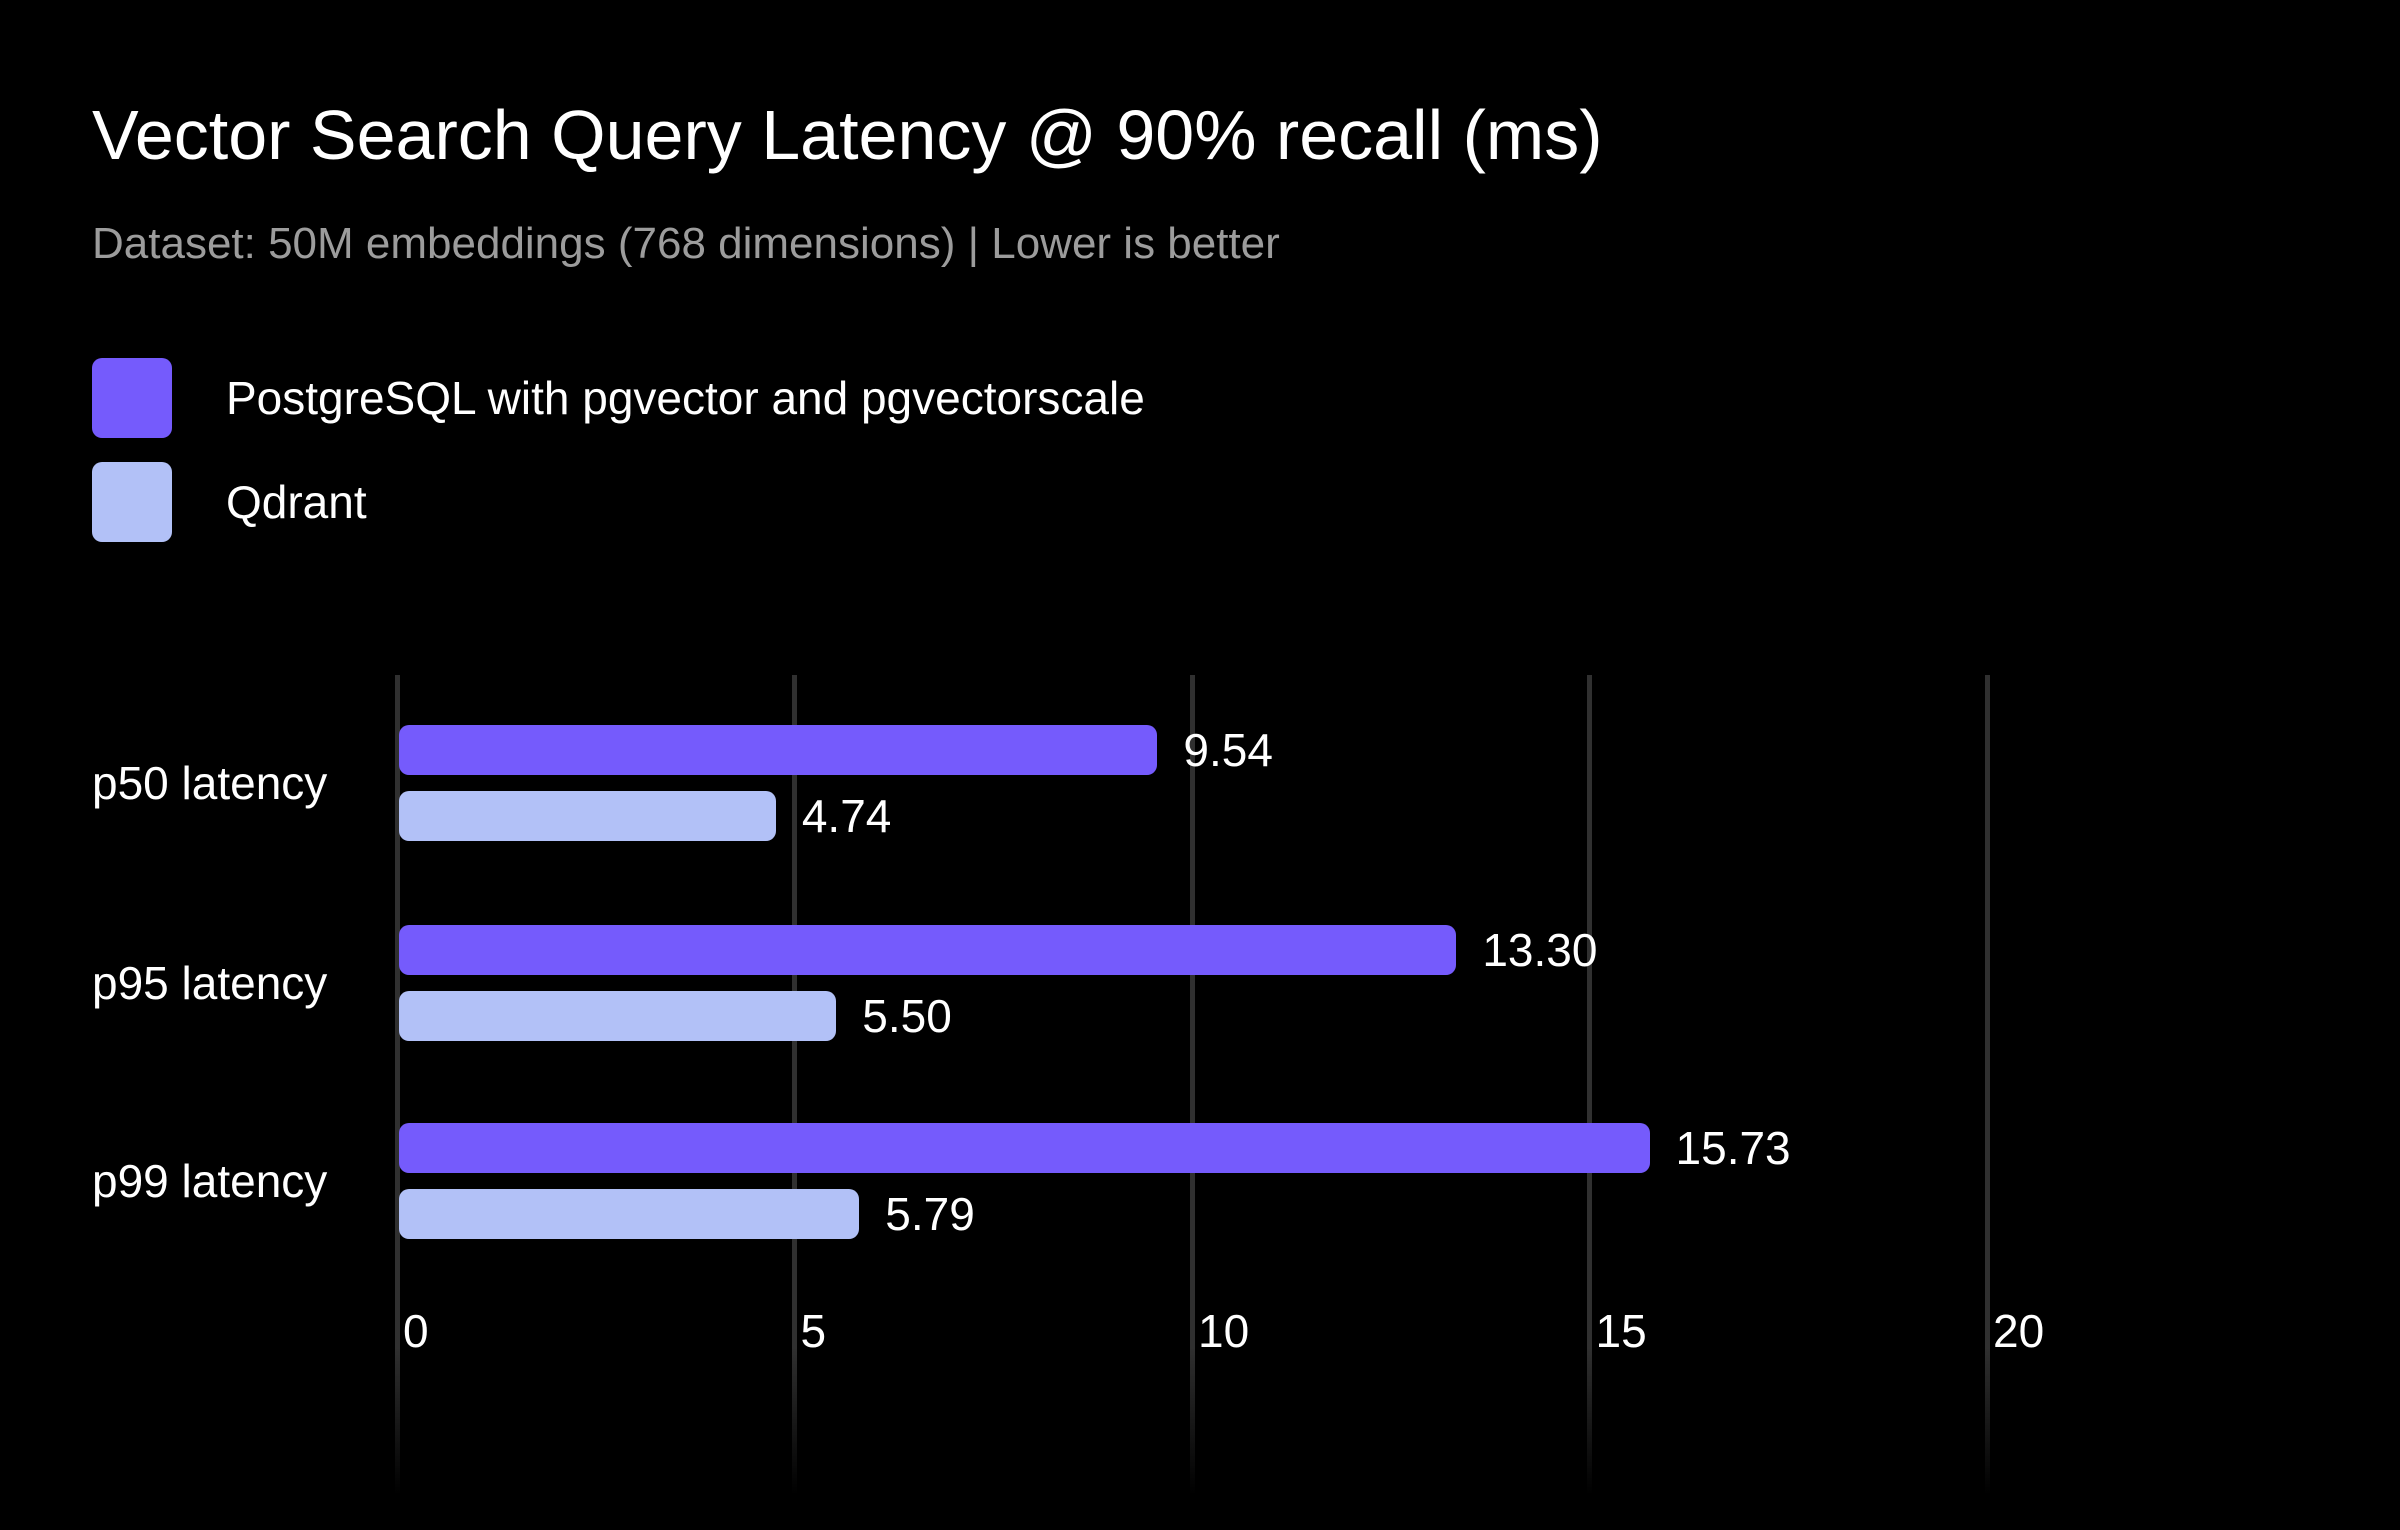  Describe the element at coordinates (928, 950) in the screenshot. I see `bar-postgresql-p95` at that location.